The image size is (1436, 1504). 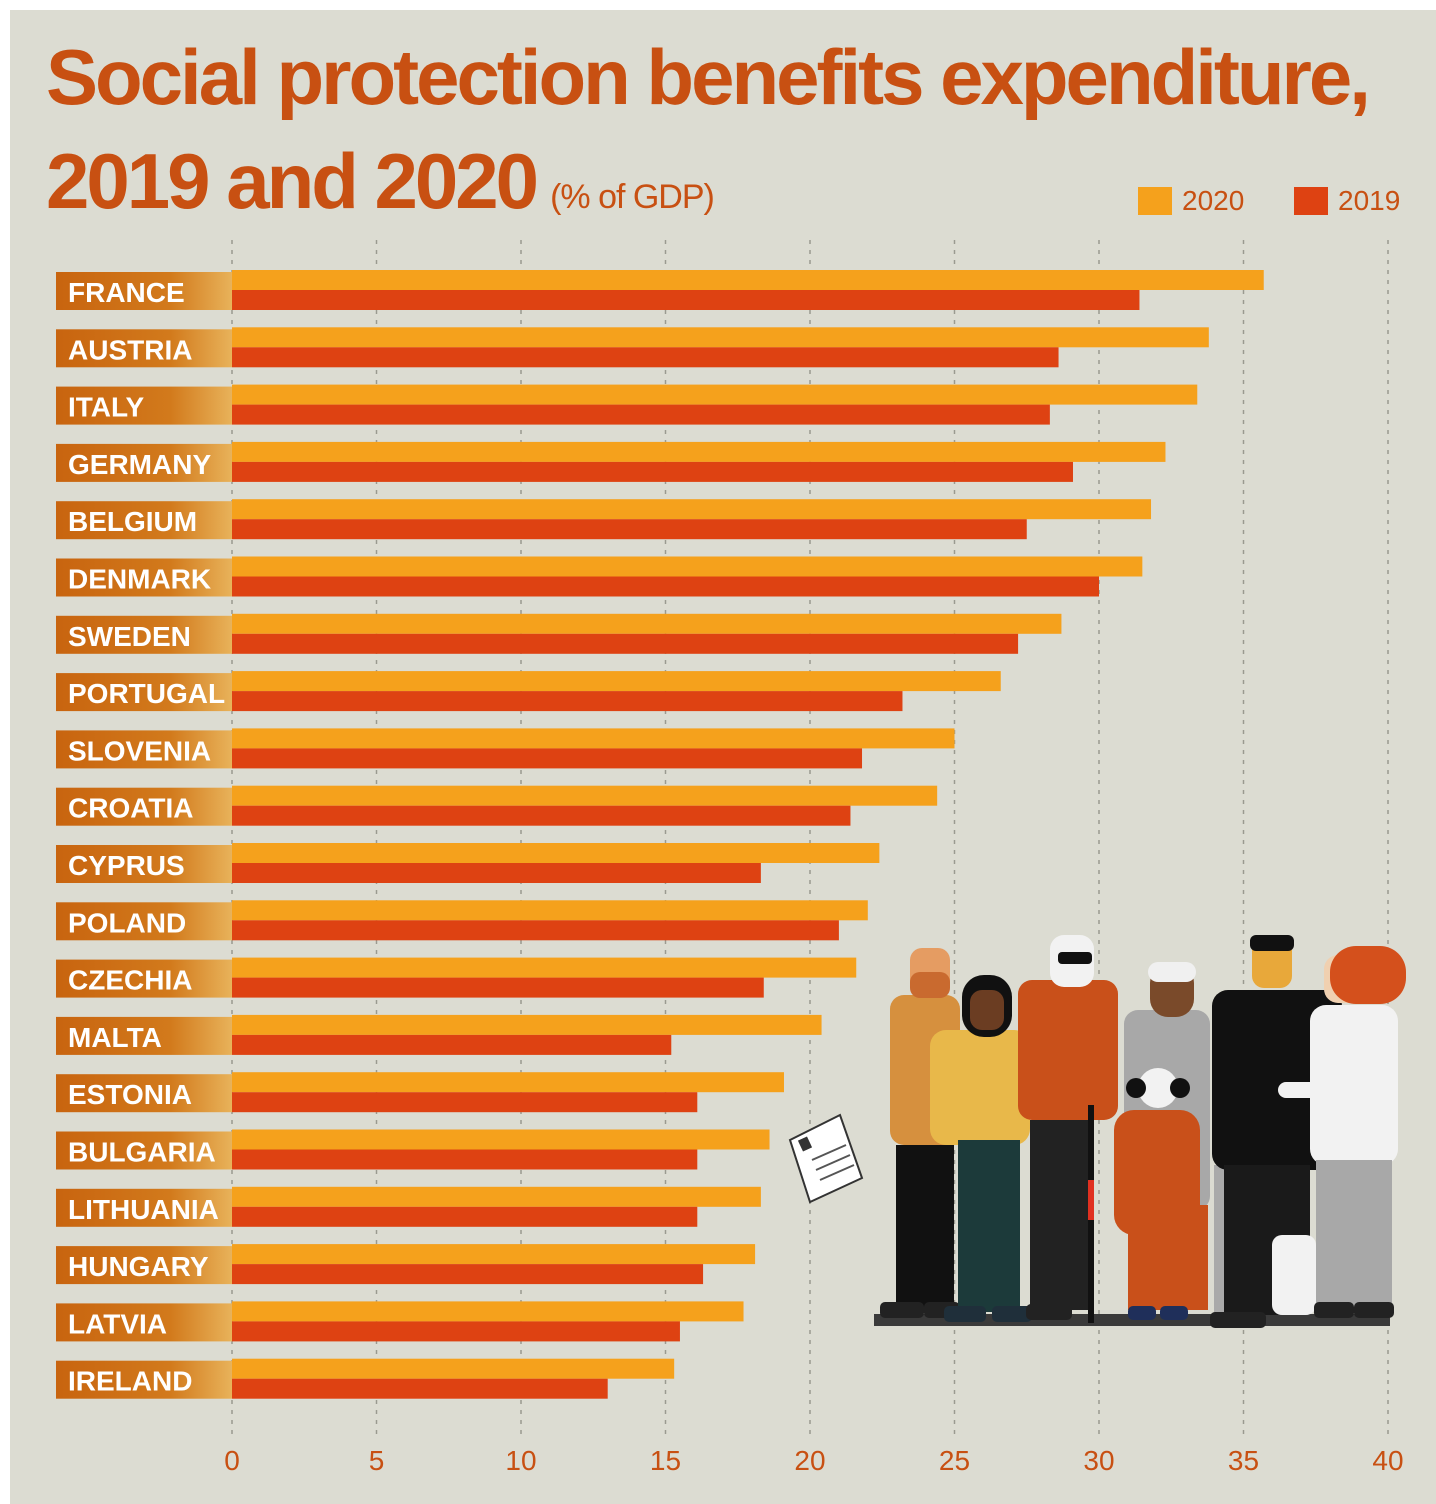 I want to click on people-illustration, so click(x=1097, y=1131).